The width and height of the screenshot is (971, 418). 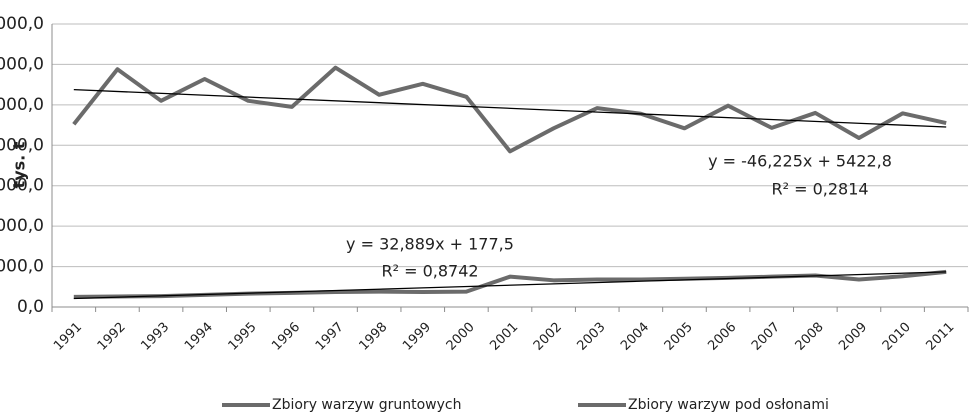 What do you see at coordinates (592, 337) in the screenshot?
I see `x-tick-label: 2003` at bounding box center [592, 337].